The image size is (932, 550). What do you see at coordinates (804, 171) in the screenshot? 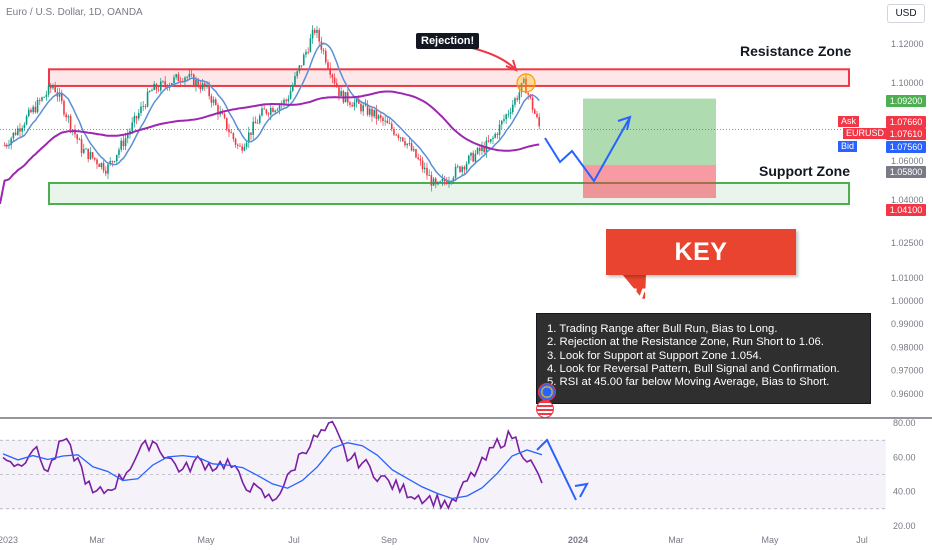
I see `support-zone-label: Support Zone` at bounding box center [804, 171].